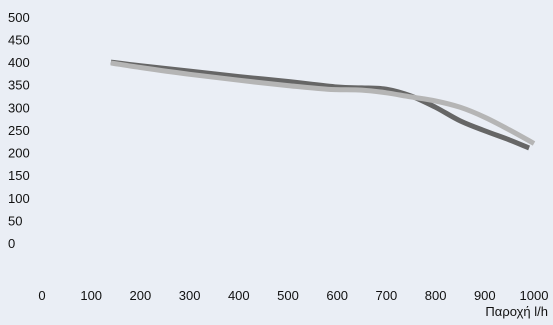 This screenshot has width=553, height=325. What do you see at coordinates (516, 311) in the screenshot?
I see `x-axis-label: Παροχή l/h` at bounding box center [516, 311].